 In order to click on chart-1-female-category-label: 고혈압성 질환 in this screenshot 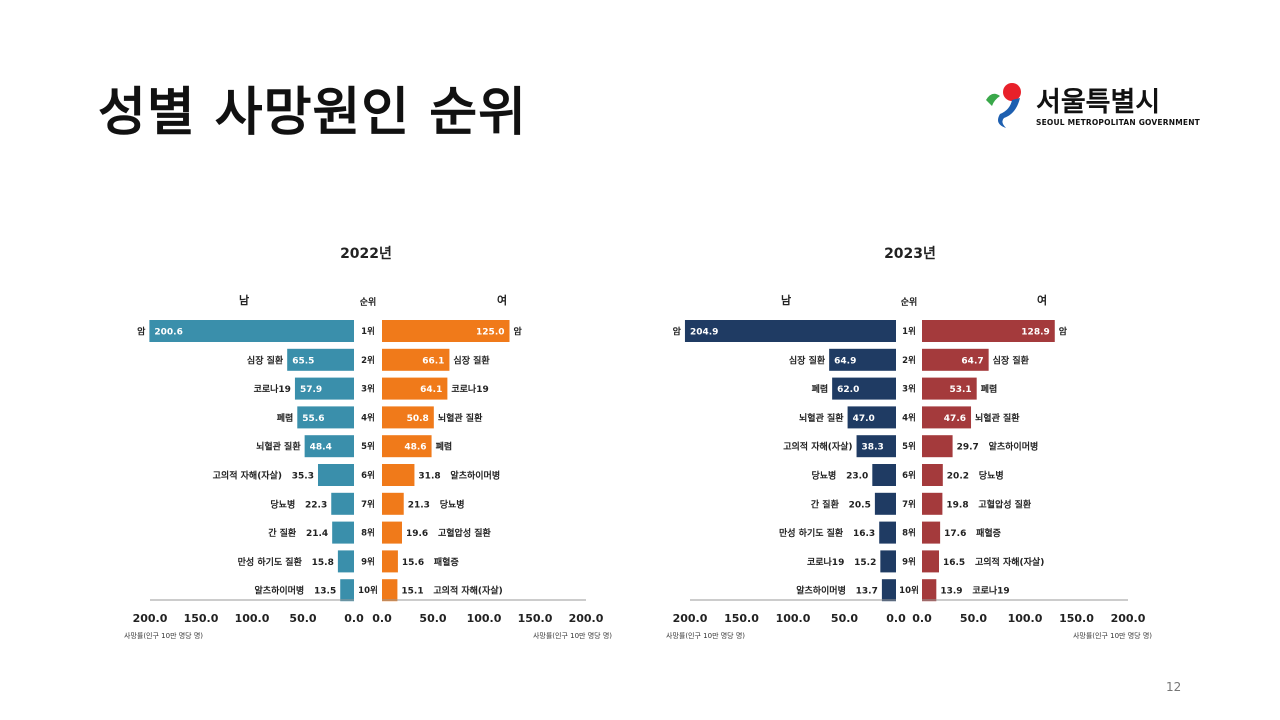, I will do `click(1005, 504)`.